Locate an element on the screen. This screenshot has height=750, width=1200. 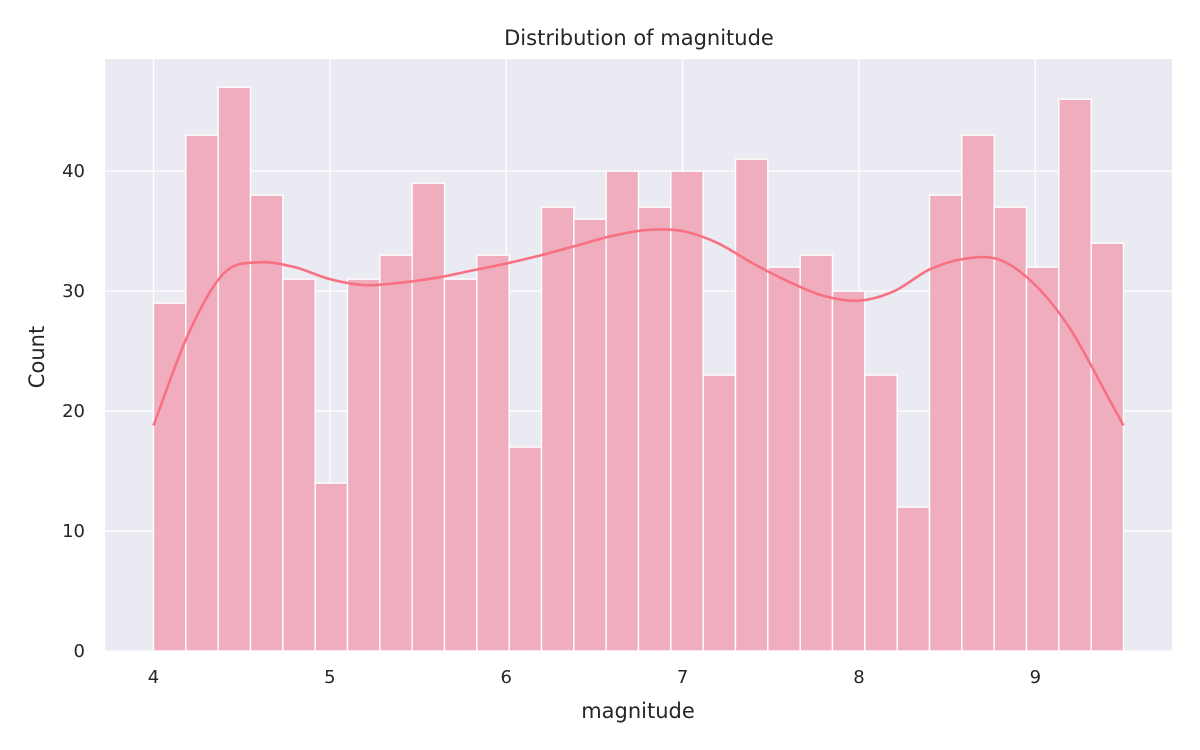
y-tick-label: 20 is located at coordinates (73, 411).